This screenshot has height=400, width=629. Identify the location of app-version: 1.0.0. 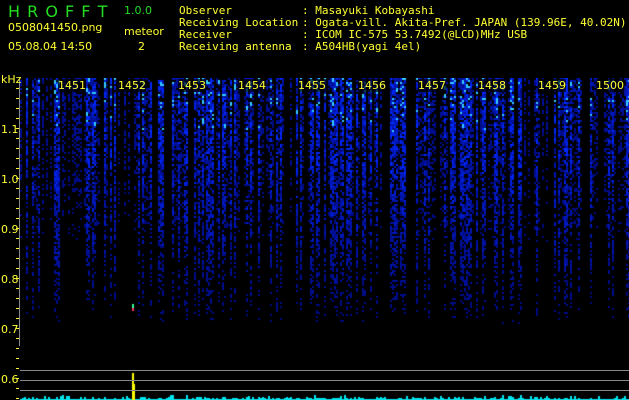
(138, 10).